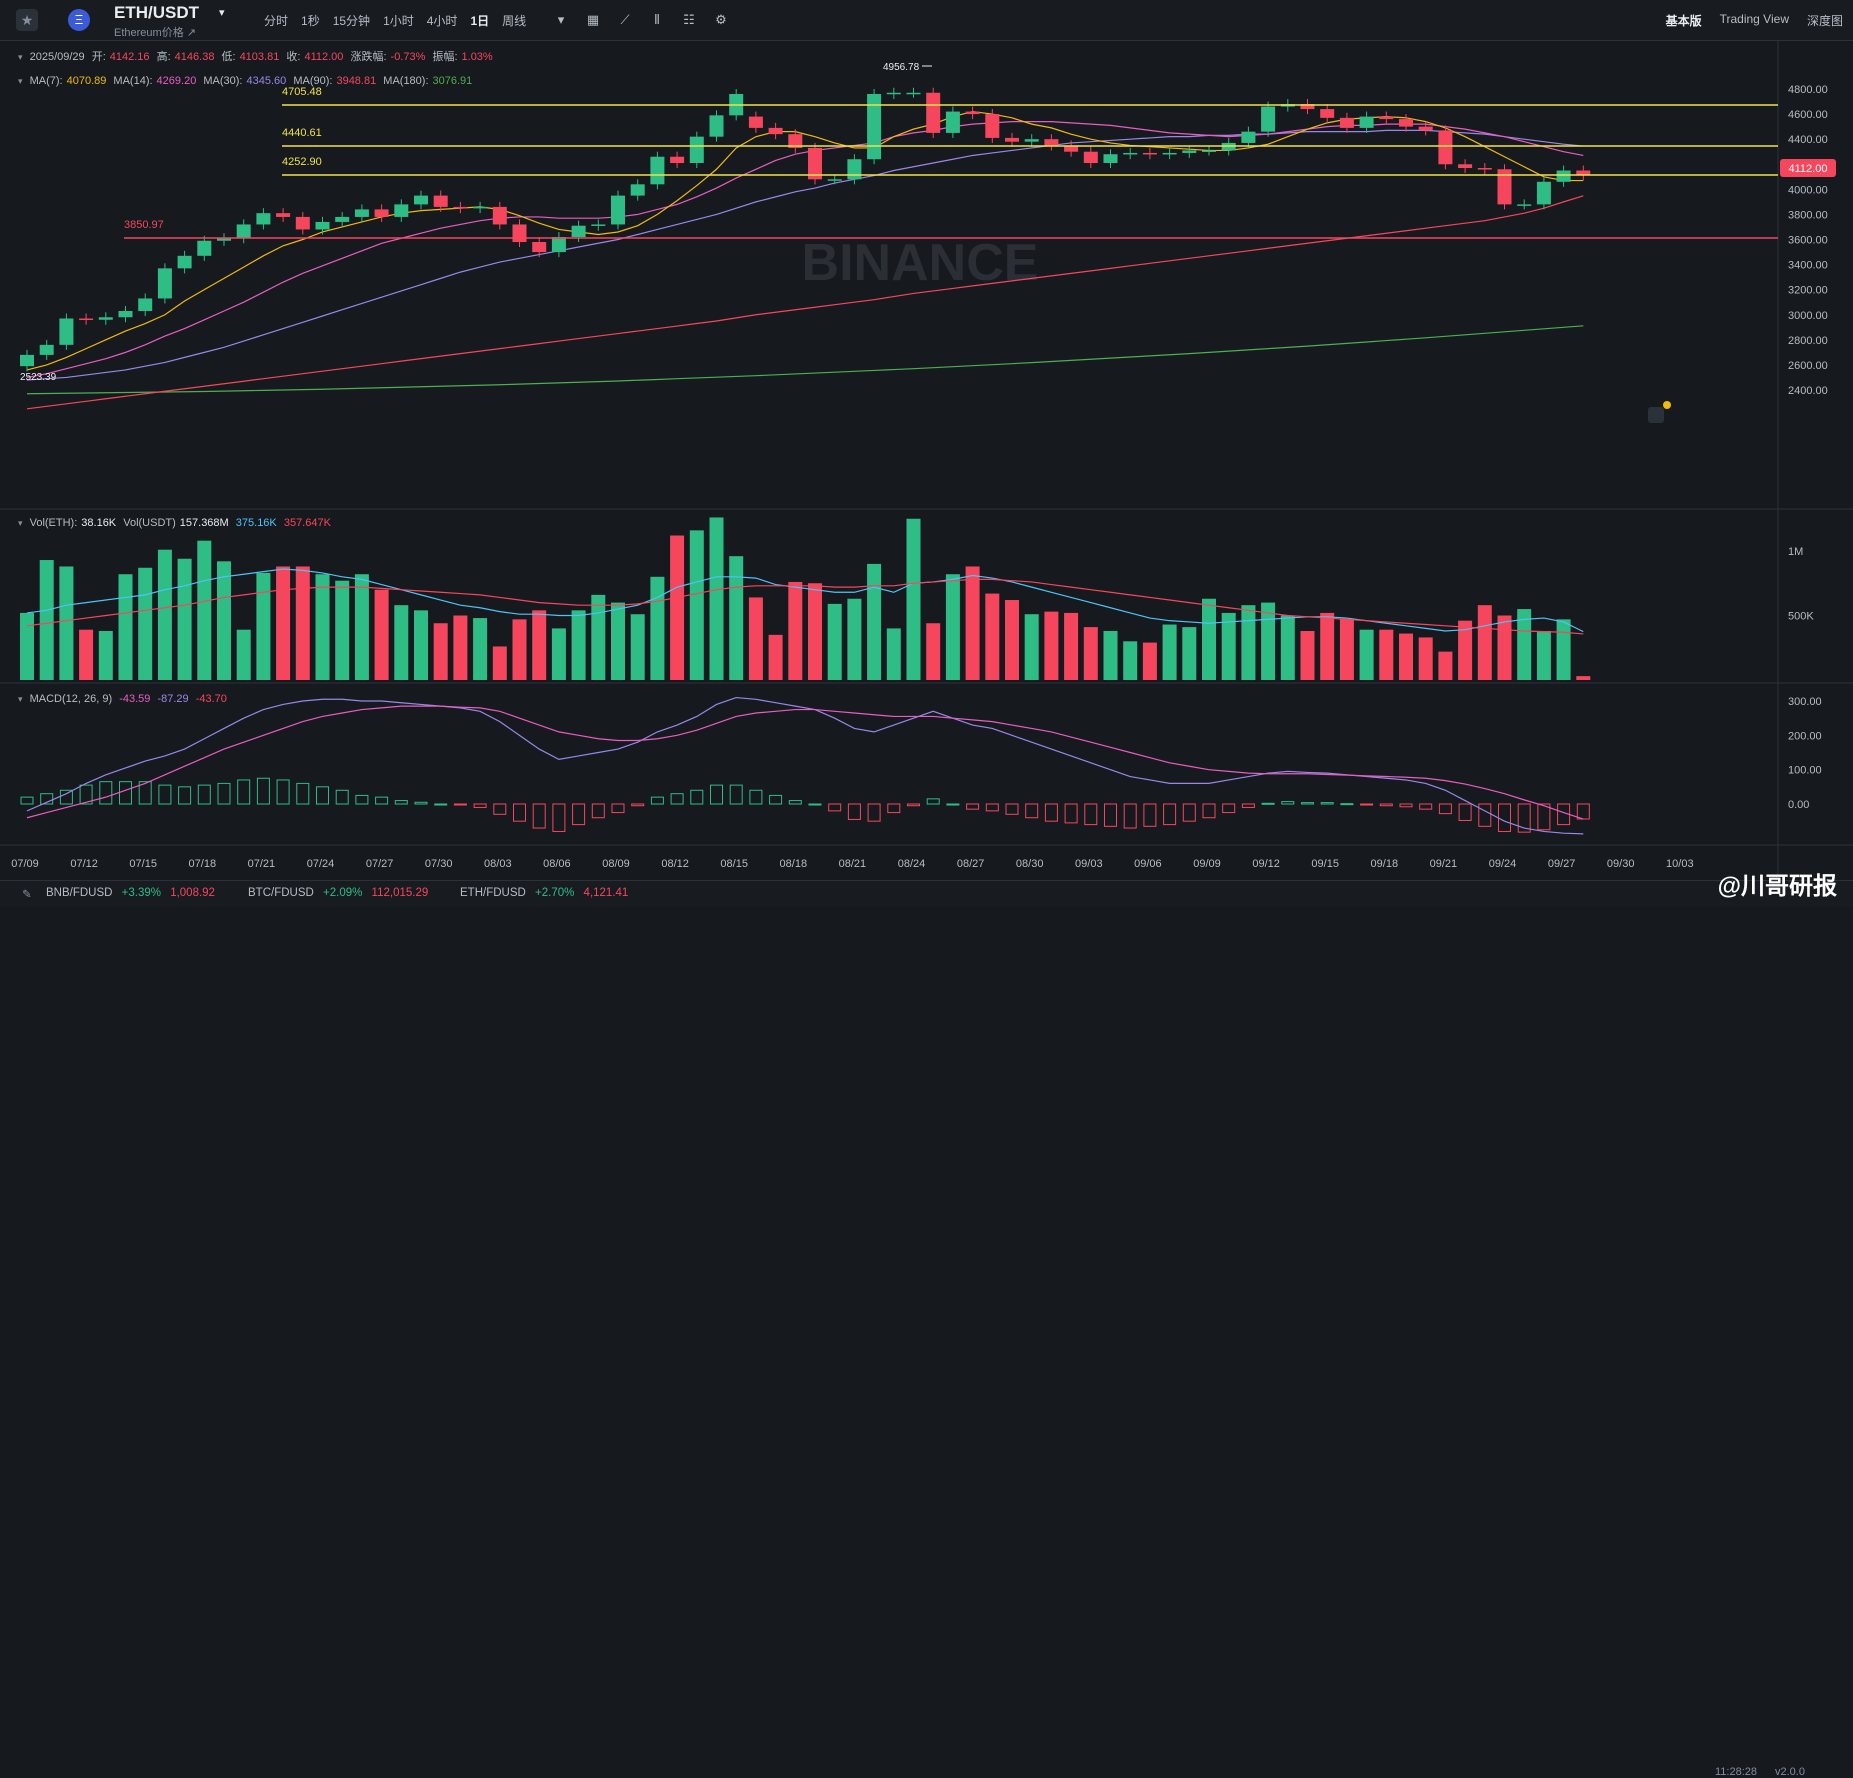 This screenshot has width=1853, height=1778. Describe the element at coordinates (442, 21) in the screenshot. I see `tab-interval-4h: 4小时` at that location.